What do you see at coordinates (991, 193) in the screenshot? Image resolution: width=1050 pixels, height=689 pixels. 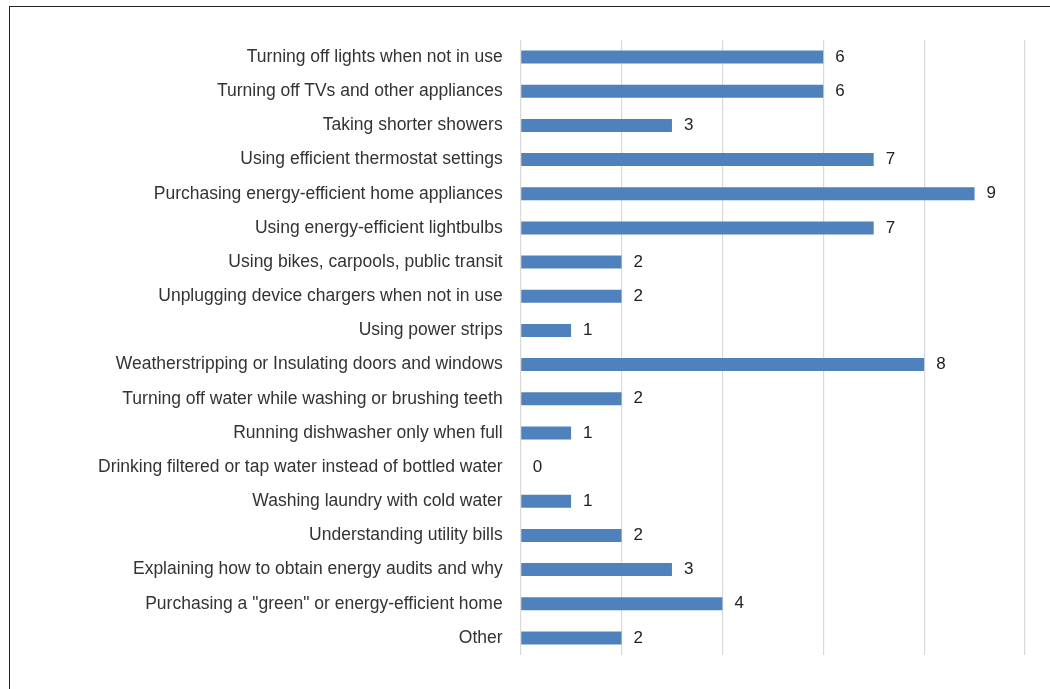 I see `data-label: 9` at bounding box center [991, 193].